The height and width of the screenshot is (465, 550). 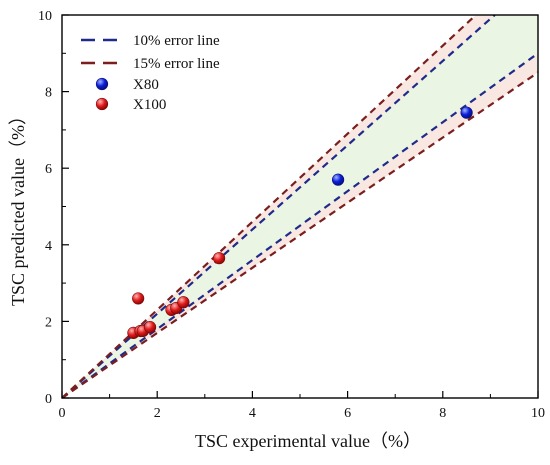 What do you see at coordinates (176, 64) in the screenshot?
I see `legend-15-error-line-label: 15% error line` at bounding box center [176, 64].